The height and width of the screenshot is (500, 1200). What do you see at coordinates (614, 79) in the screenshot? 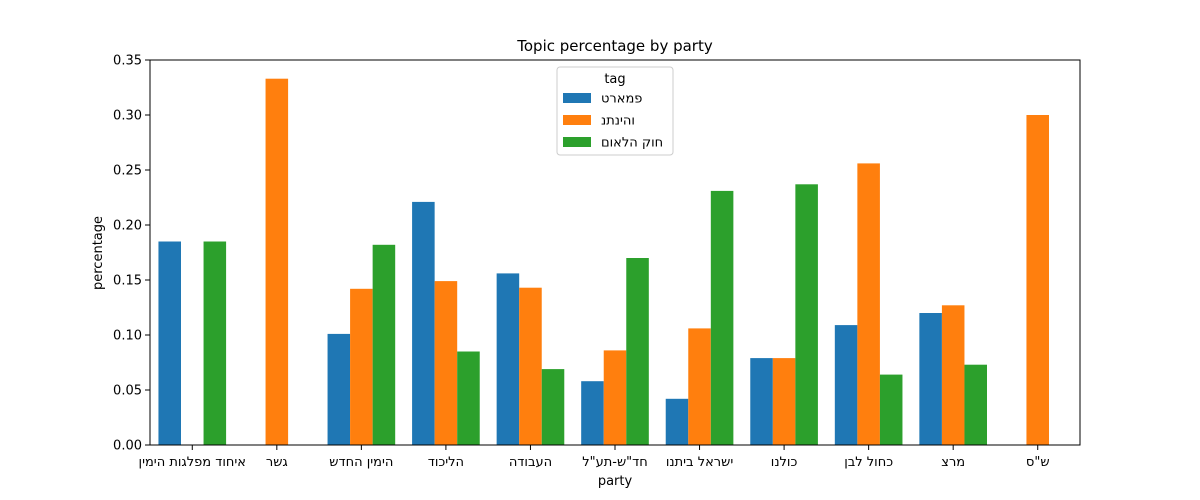
I see `legend-title: tag` at bounding box center [614, 79].